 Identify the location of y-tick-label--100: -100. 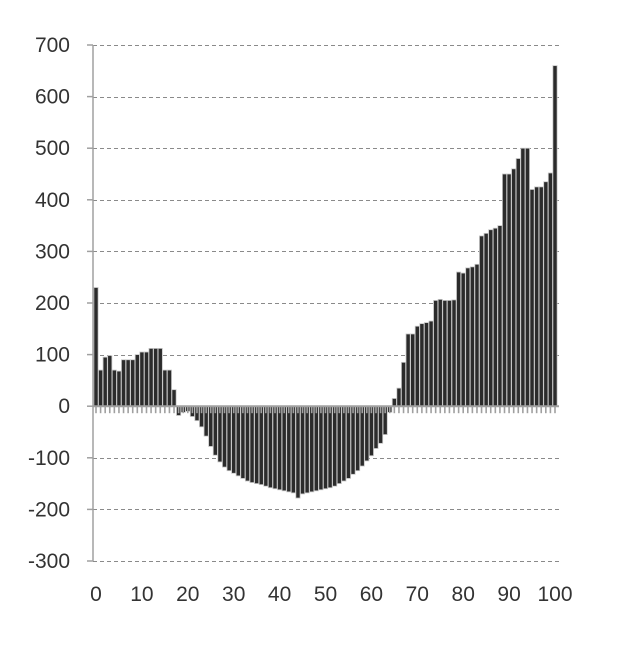
(49, 458).